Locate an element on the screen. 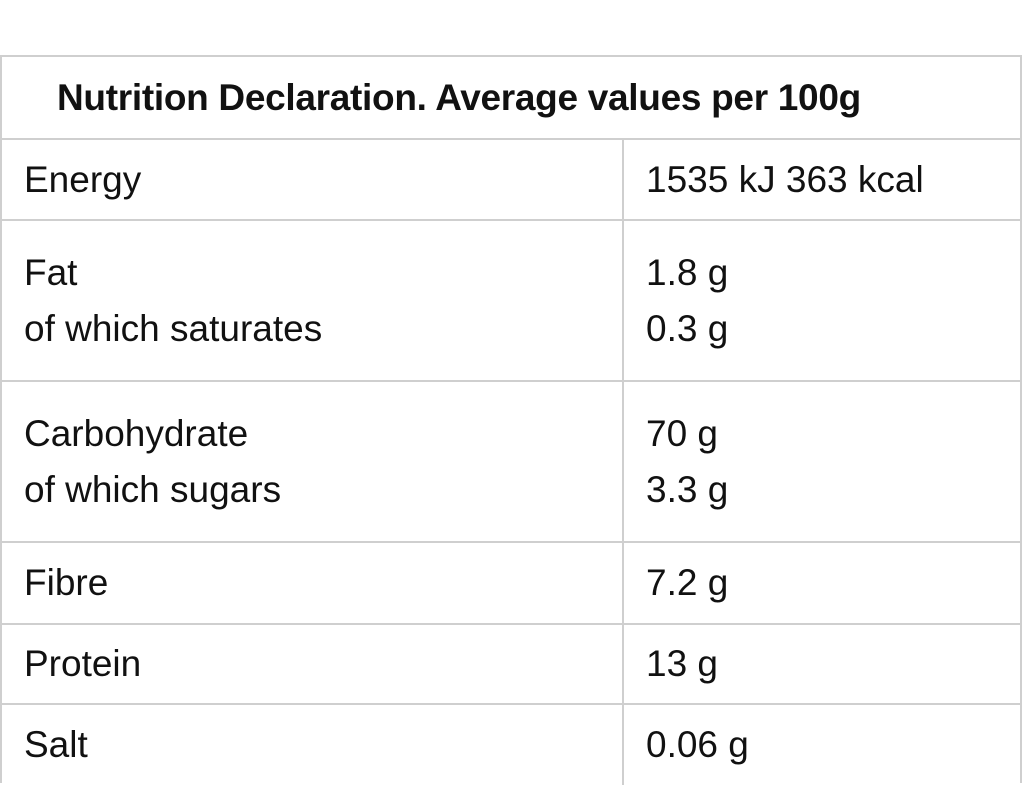 The height and width of the screenshot is (785, 1024). nutrient-subvalue: 3.3 g is located at coordinates (687, 489).